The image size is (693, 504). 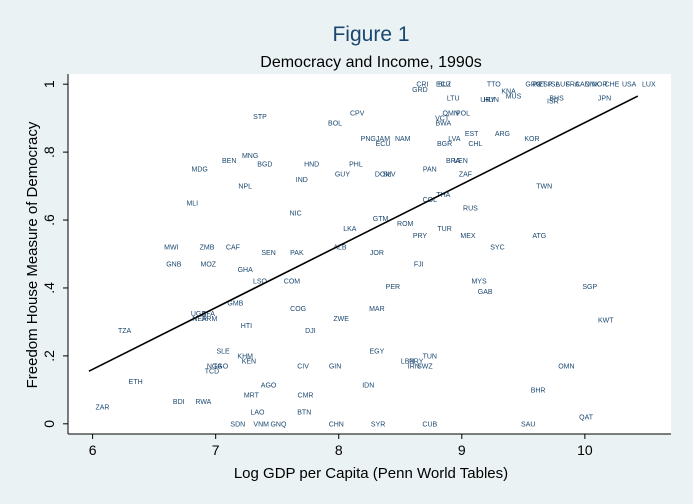 What do you see at coordinates (586, 418) in the screenshot?
I see `point-label: QAT` at bounding box center [586, 418].